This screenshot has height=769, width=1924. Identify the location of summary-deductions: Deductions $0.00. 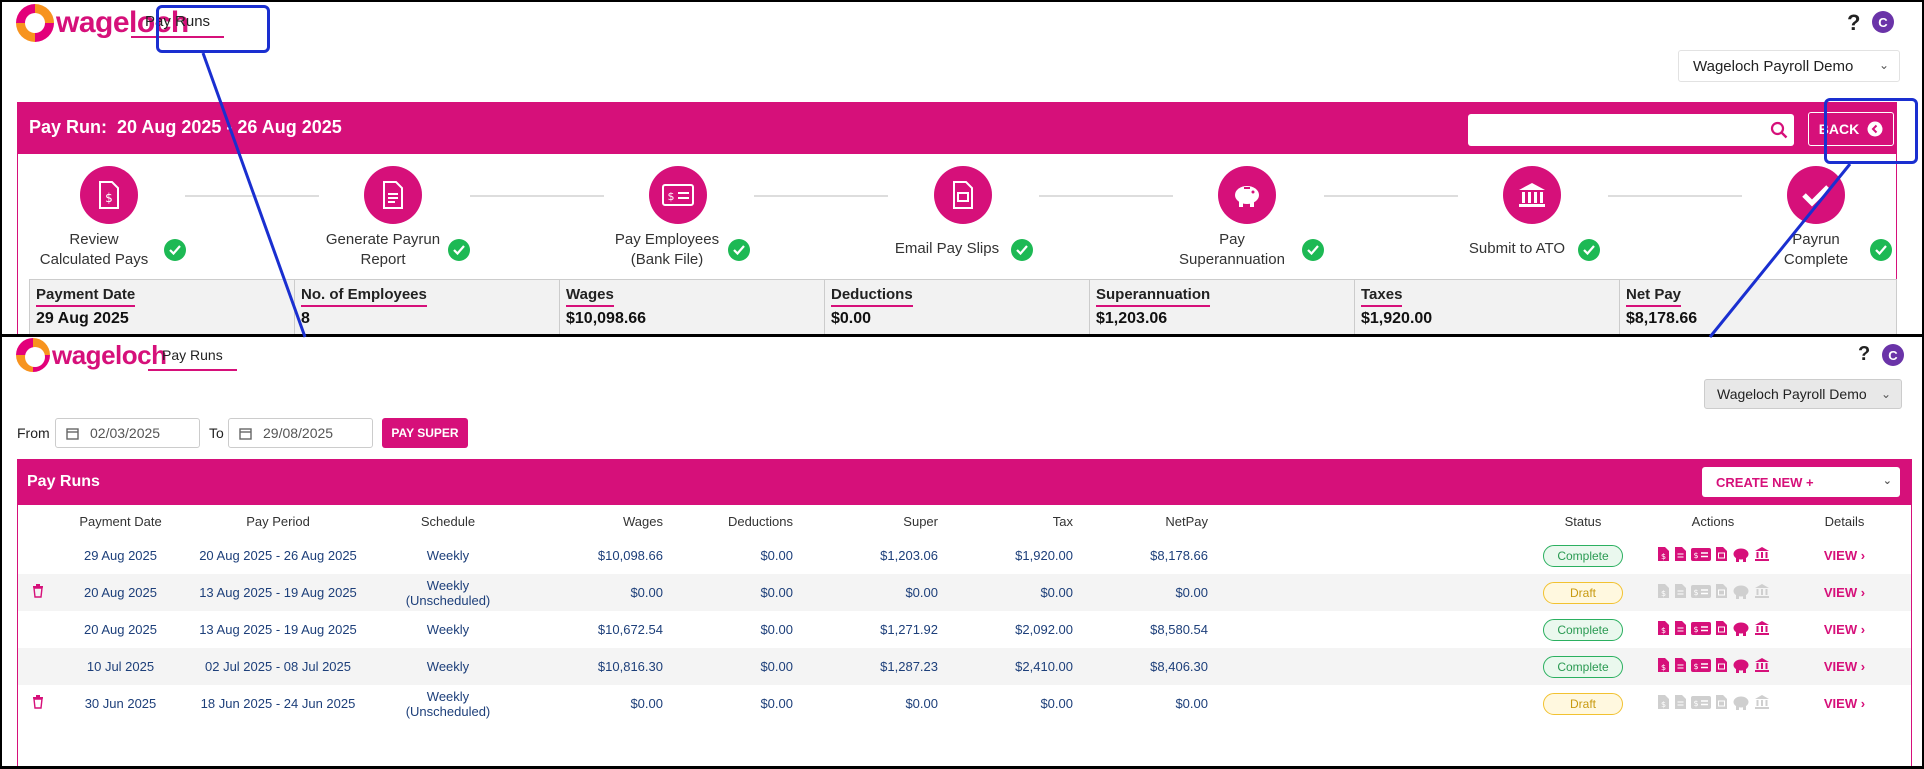
(957, 307).